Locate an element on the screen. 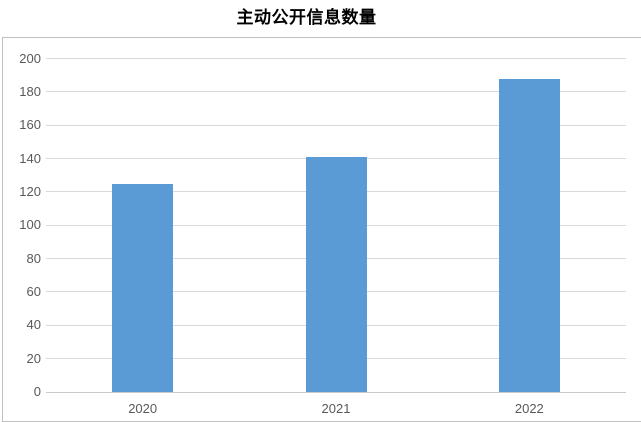 This screenshot has height=422, width=641. bar-2022 is located at coordinates (529, 235).